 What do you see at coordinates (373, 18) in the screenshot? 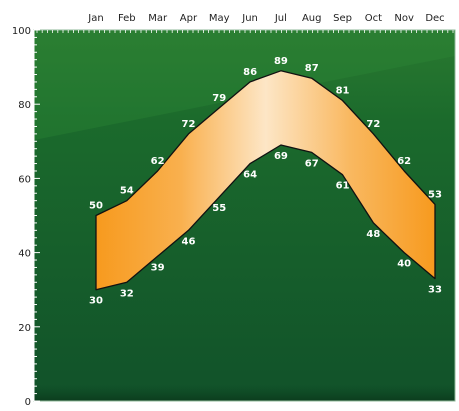
I see `x-tick-label: Oct` at bounding box center [373, 18].